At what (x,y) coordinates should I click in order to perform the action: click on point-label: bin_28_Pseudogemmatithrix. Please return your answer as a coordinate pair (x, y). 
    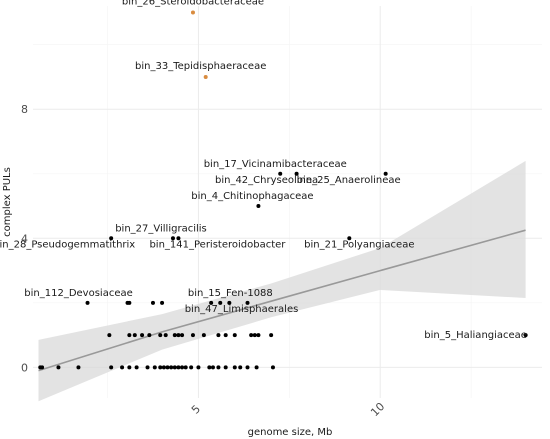
    Looking at the image, I should click on (67, 244).